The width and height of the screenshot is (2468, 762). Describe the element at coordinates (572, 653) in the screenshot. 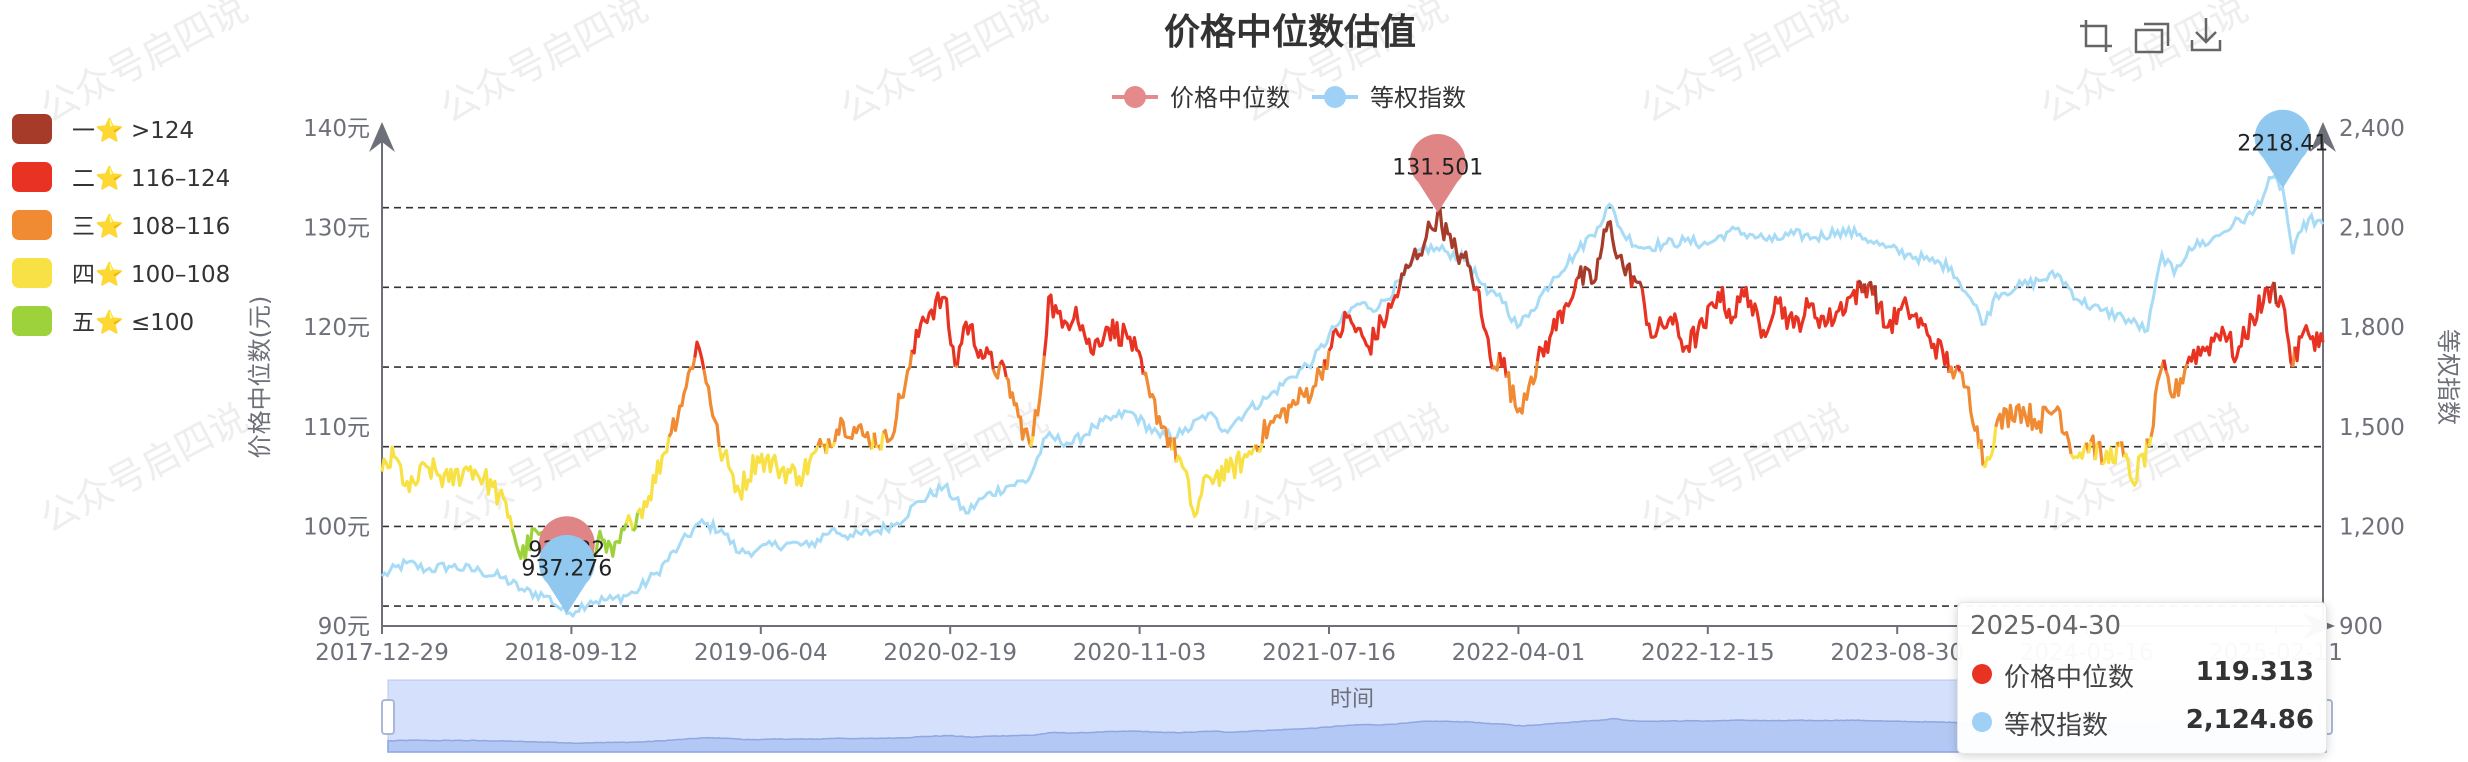

I see `x-tick-label: 2018-09-12` at that location.